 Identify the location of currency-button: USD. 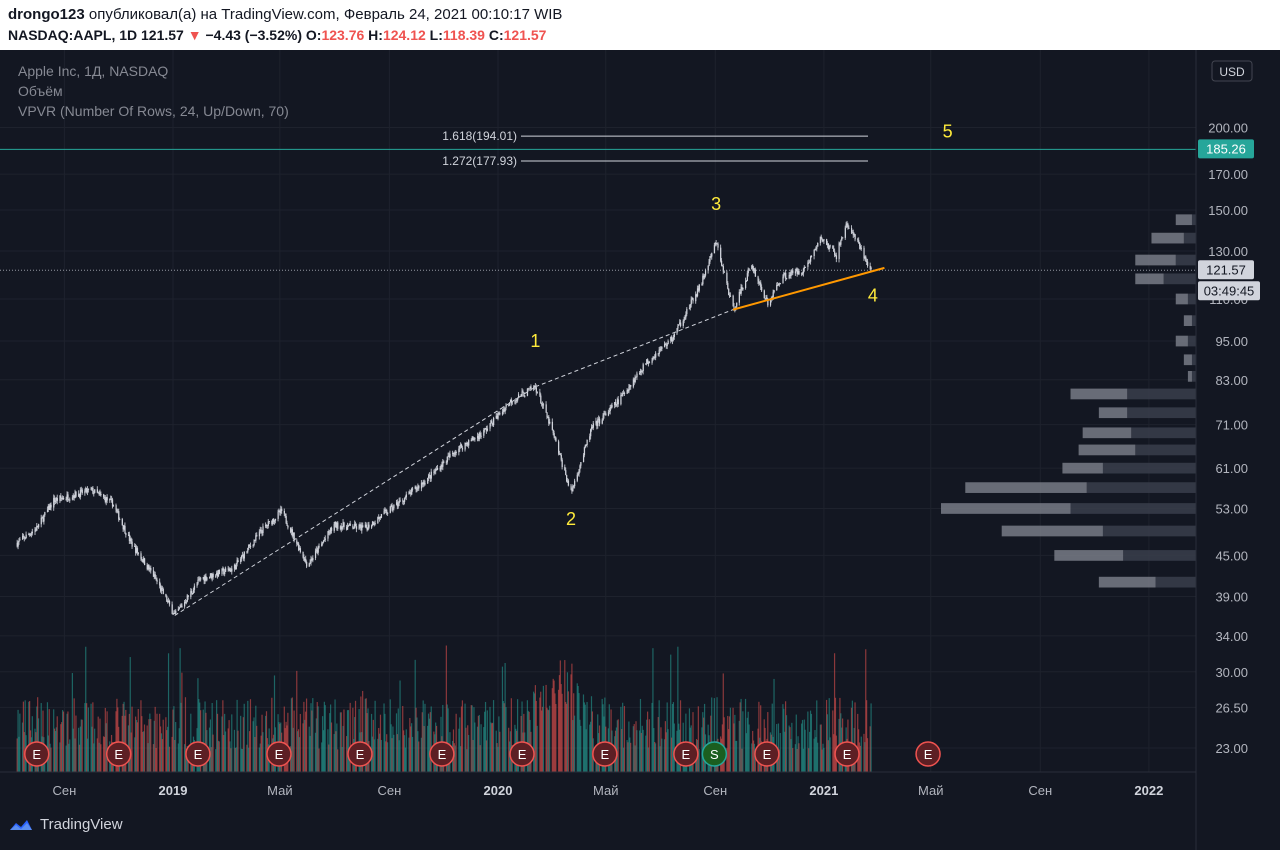
(1232, 72).